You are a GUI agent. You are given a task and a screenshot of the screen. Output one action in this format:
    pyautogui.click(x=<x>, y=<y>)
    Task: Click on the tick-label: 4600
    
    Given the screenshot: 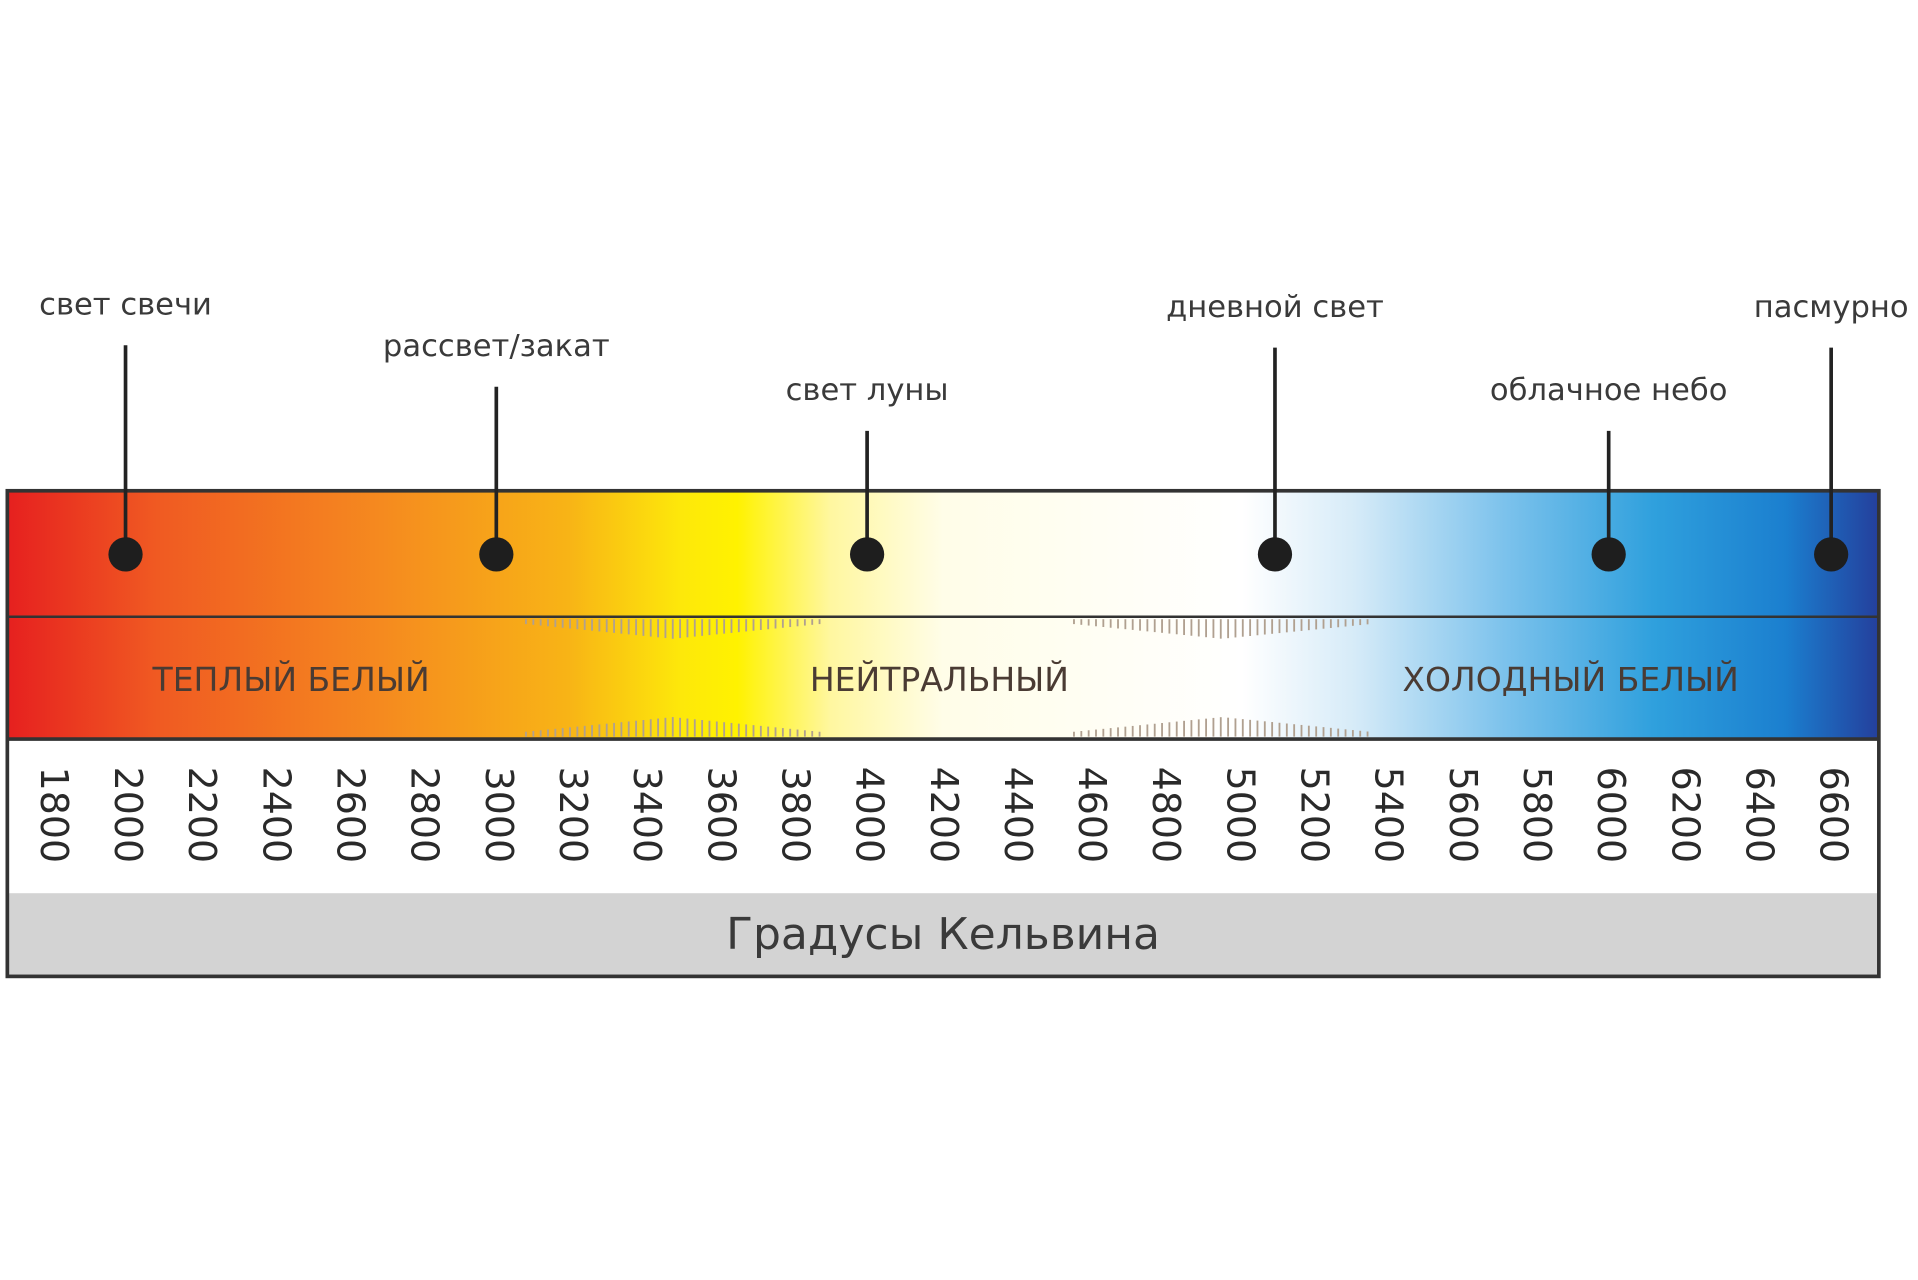 What is the action you would take?
    pyautogui.click(x=1092, y=815)
    